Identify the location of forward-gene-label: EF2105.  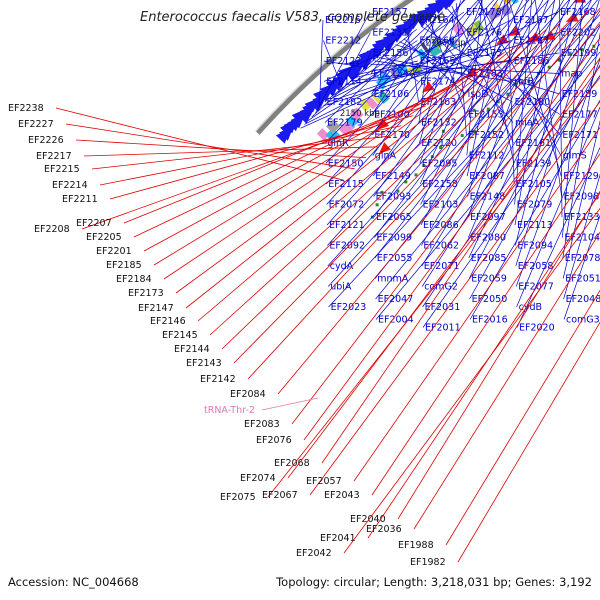
(534, 184).